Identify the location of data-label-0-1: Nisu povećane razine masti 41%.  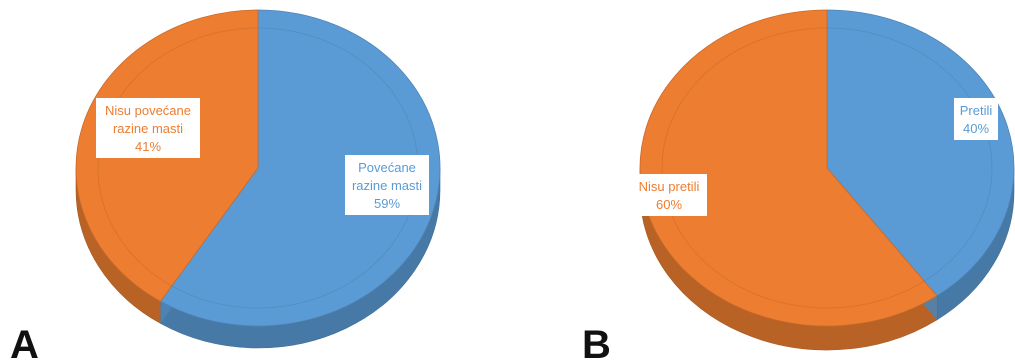
(148, 128).